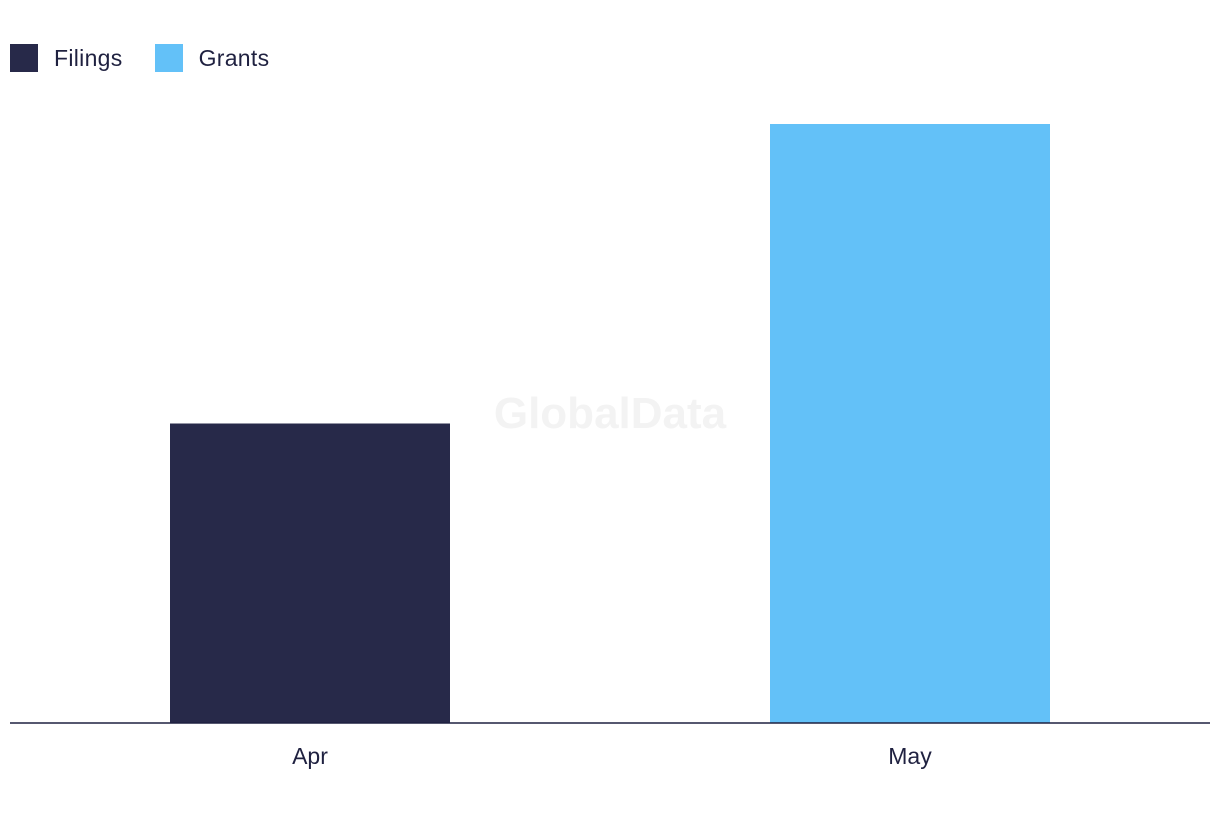 This screenshot has width=1220, height=822. What do you see at coordinates (310, 756) in the screenshot?
I see `x-tick-label-apr: Apr` at bounding box center [310, 756].